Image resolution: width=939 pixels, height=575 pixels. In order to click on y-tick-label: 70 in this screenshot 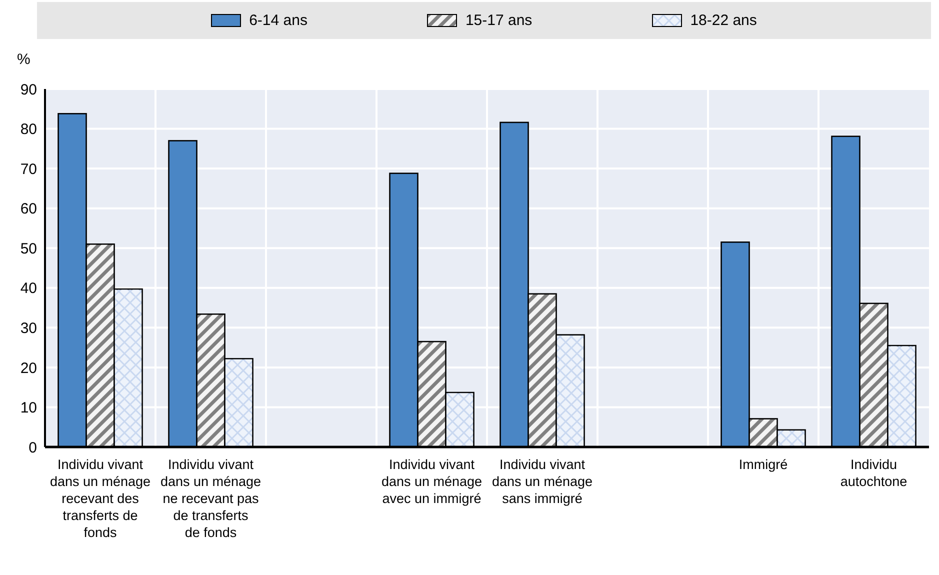, I will do `click(28, 169)`.